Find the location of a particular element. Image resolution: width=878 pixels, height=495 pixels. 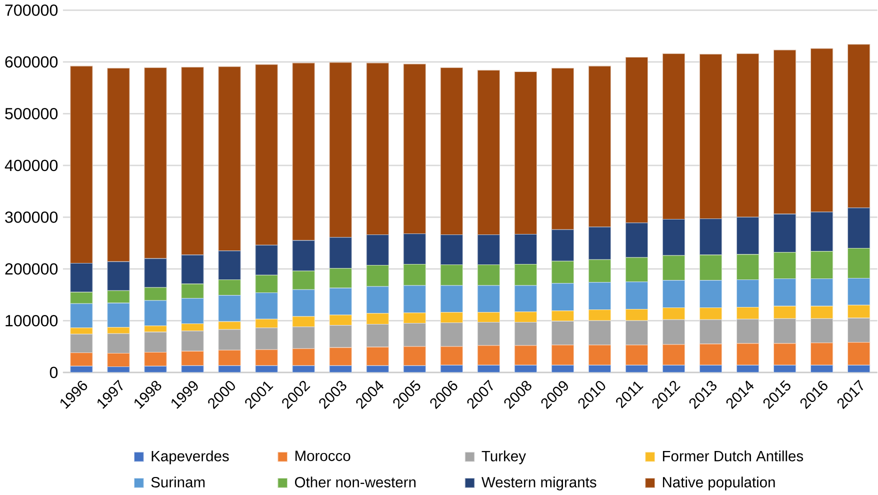

y-tick-label: 400000 is located at coordinates (31, 166).